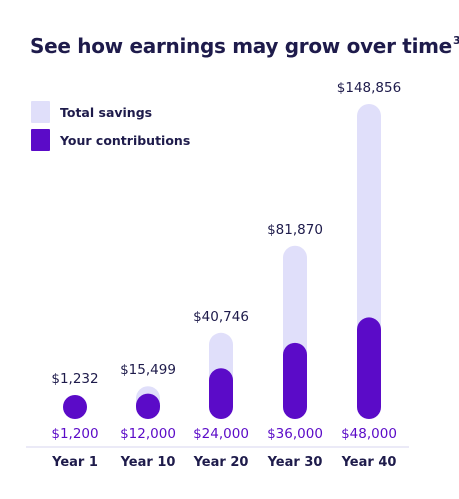 The width and height of the screenshot is (459, 499). Describe the element at coordinates (148, 434) in the screenshot. I see `contribution-value-label: $12,000` at that location.